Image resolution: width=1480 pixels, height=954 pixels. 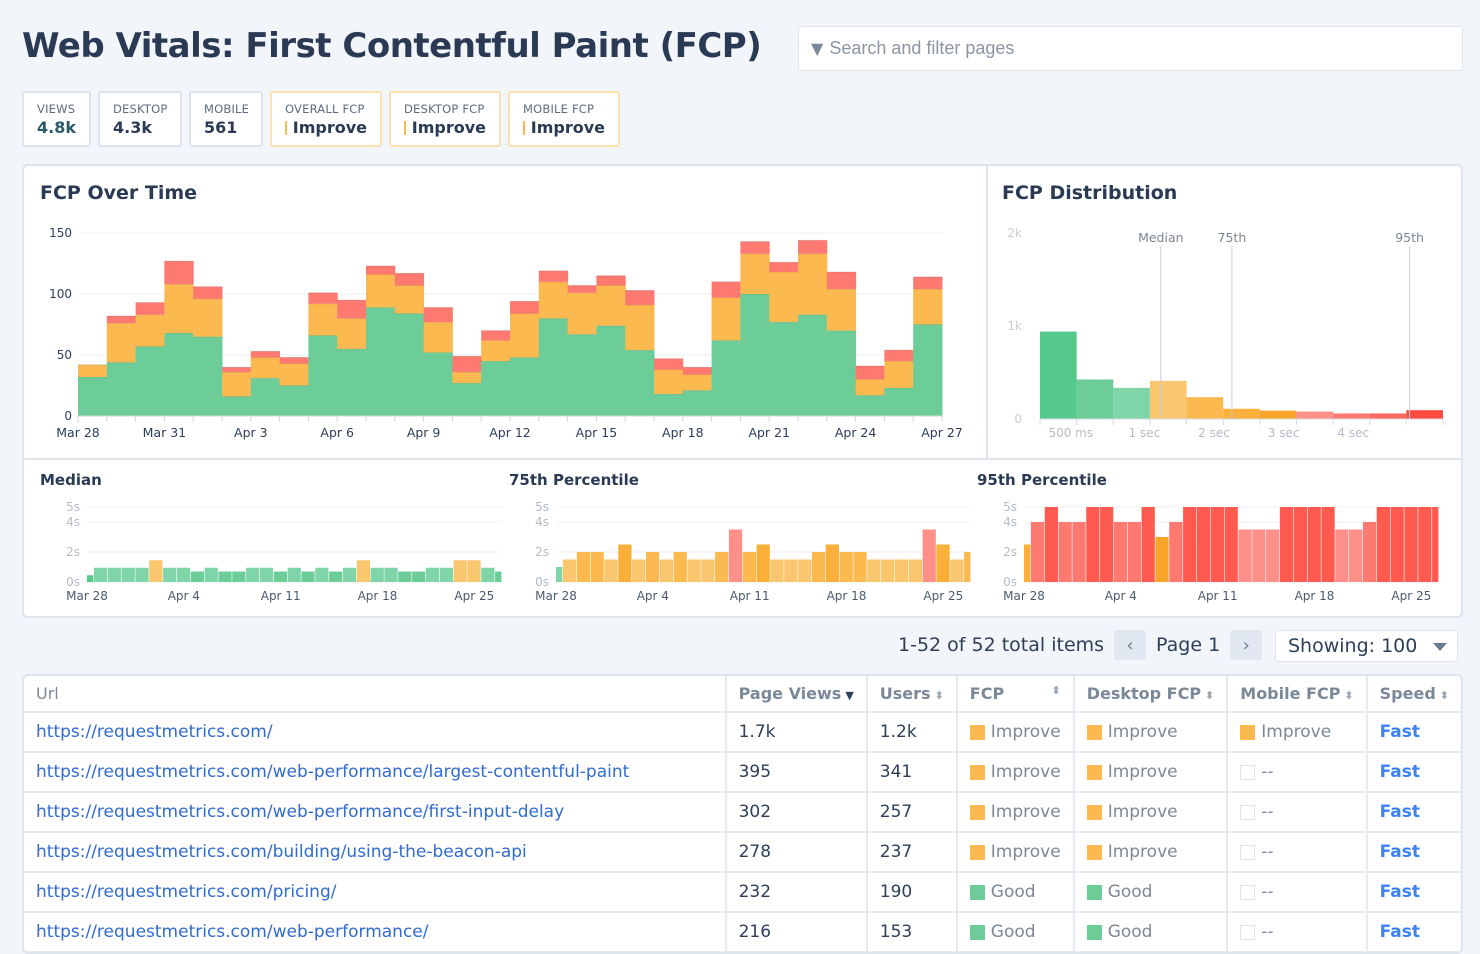 I want to click on column-header-desktop-fcp: Desktop FCP ⬍, so click(x=1151, y=694).